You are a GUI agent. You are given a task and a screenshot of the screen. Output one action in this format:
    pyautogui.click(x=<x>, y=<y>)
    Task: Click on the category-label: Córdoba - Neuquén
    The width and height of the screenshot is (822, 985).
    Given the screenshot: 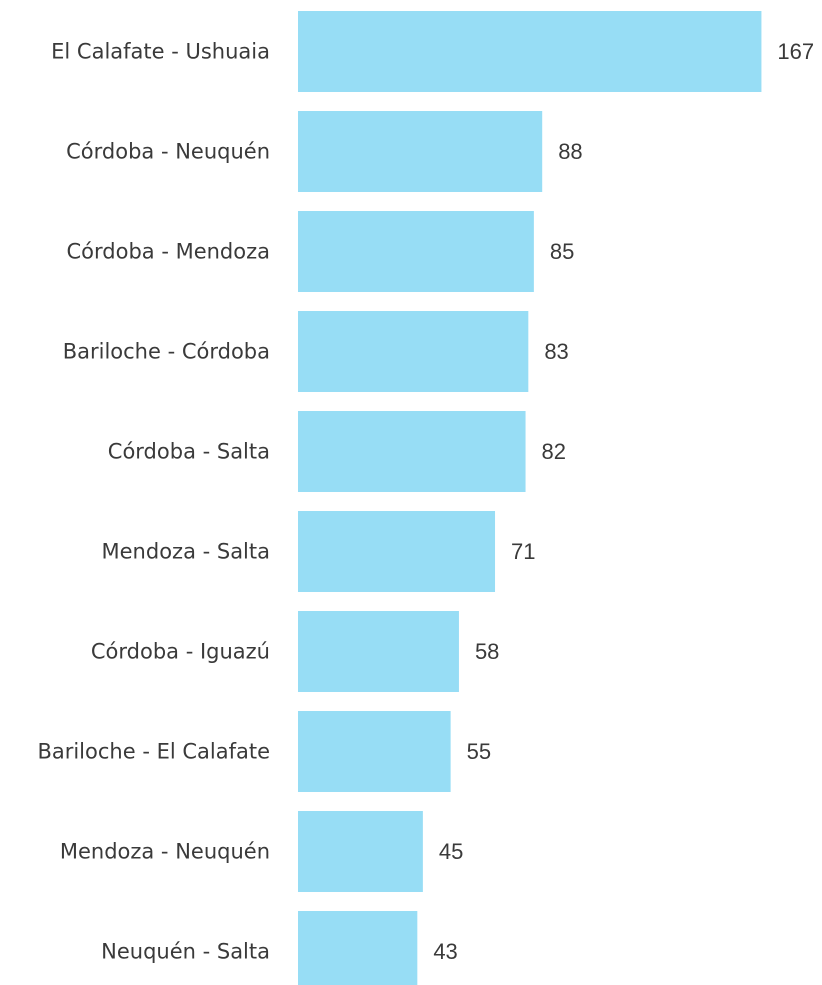 What is the action you would take?
    pyautogui.click(x=168, y=152)
    